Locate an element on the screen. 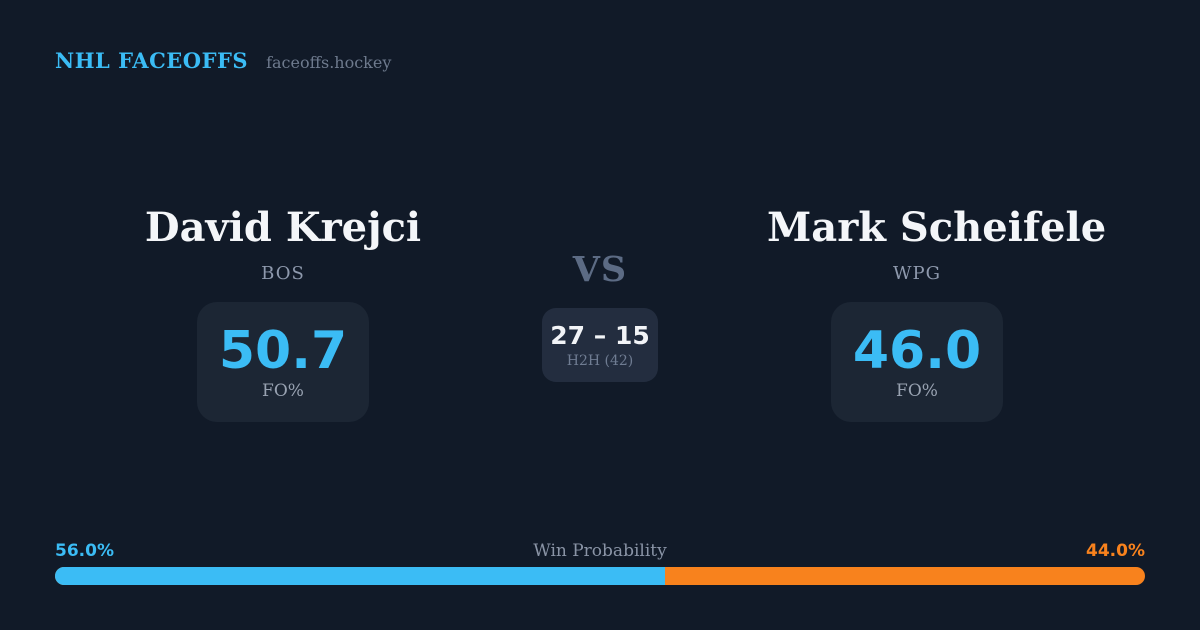 This screenshot has height=630, width=1200. win-probability-bar-left-fill is located at coordinates (360, 576).